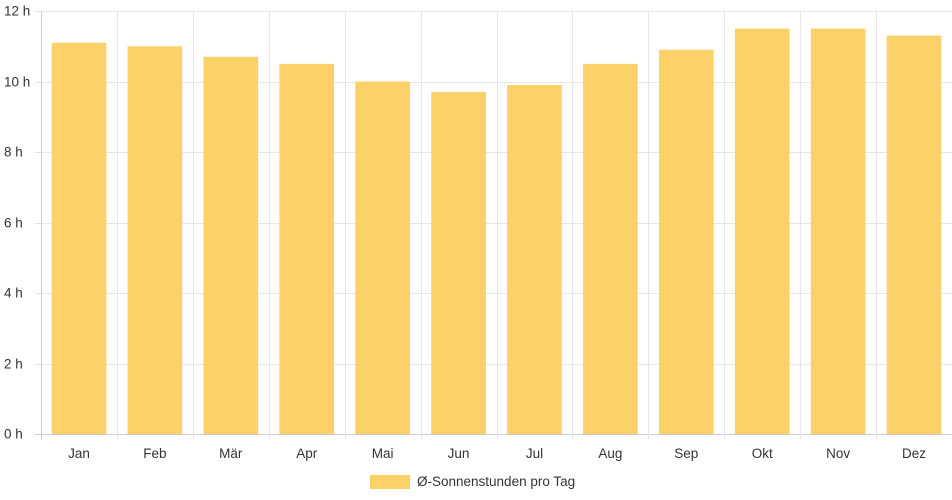 This screenshot has width=952, height=500. What do you see at coordinates (390, 482) in the screenshot?
I see `legend-swatch` at bounding box center [390, 482].